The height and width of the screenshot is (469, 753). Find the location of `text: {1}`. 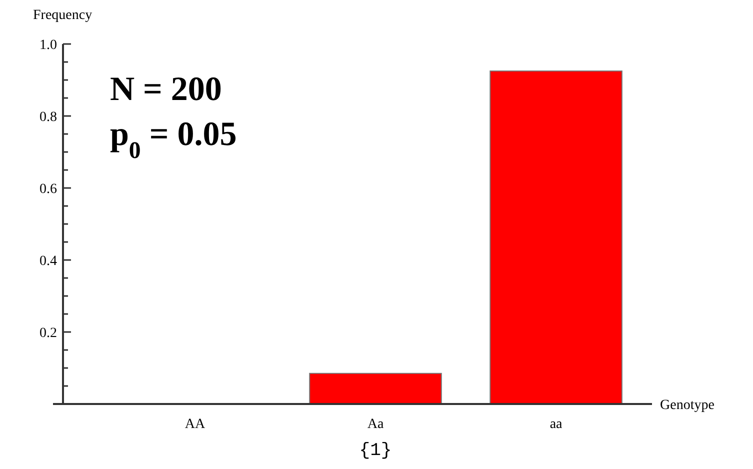

text: {1} is located at coordinates (375, 451).